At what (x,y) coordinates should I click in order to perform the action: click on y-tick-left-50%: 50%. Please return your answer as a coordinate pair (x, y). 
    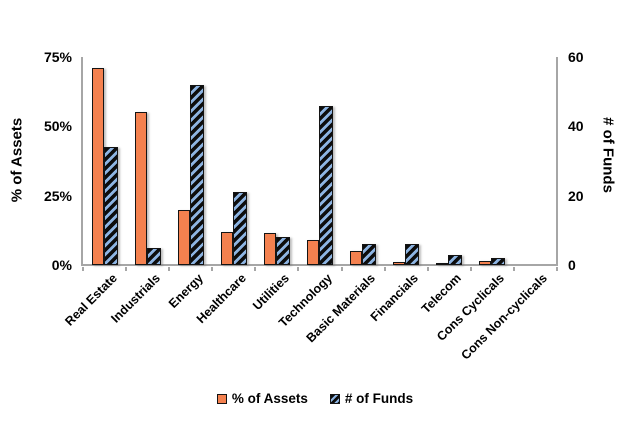
    Looking at the image, I should click on (57, 126).